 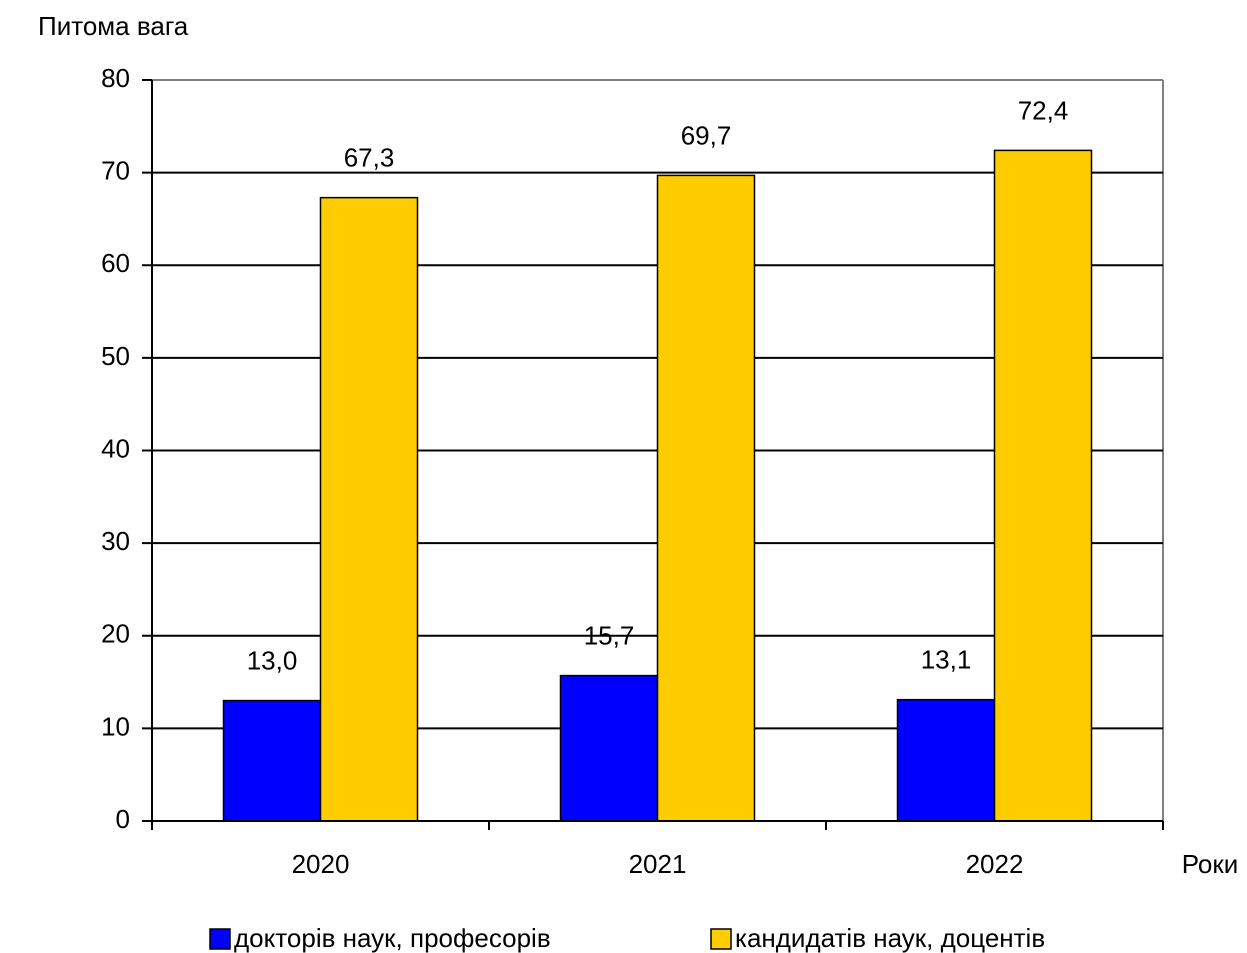 What do you see at coordinates (272, 660) in the screenshot?
I see `data-label: 13,0` at bounding box center [272, 660].